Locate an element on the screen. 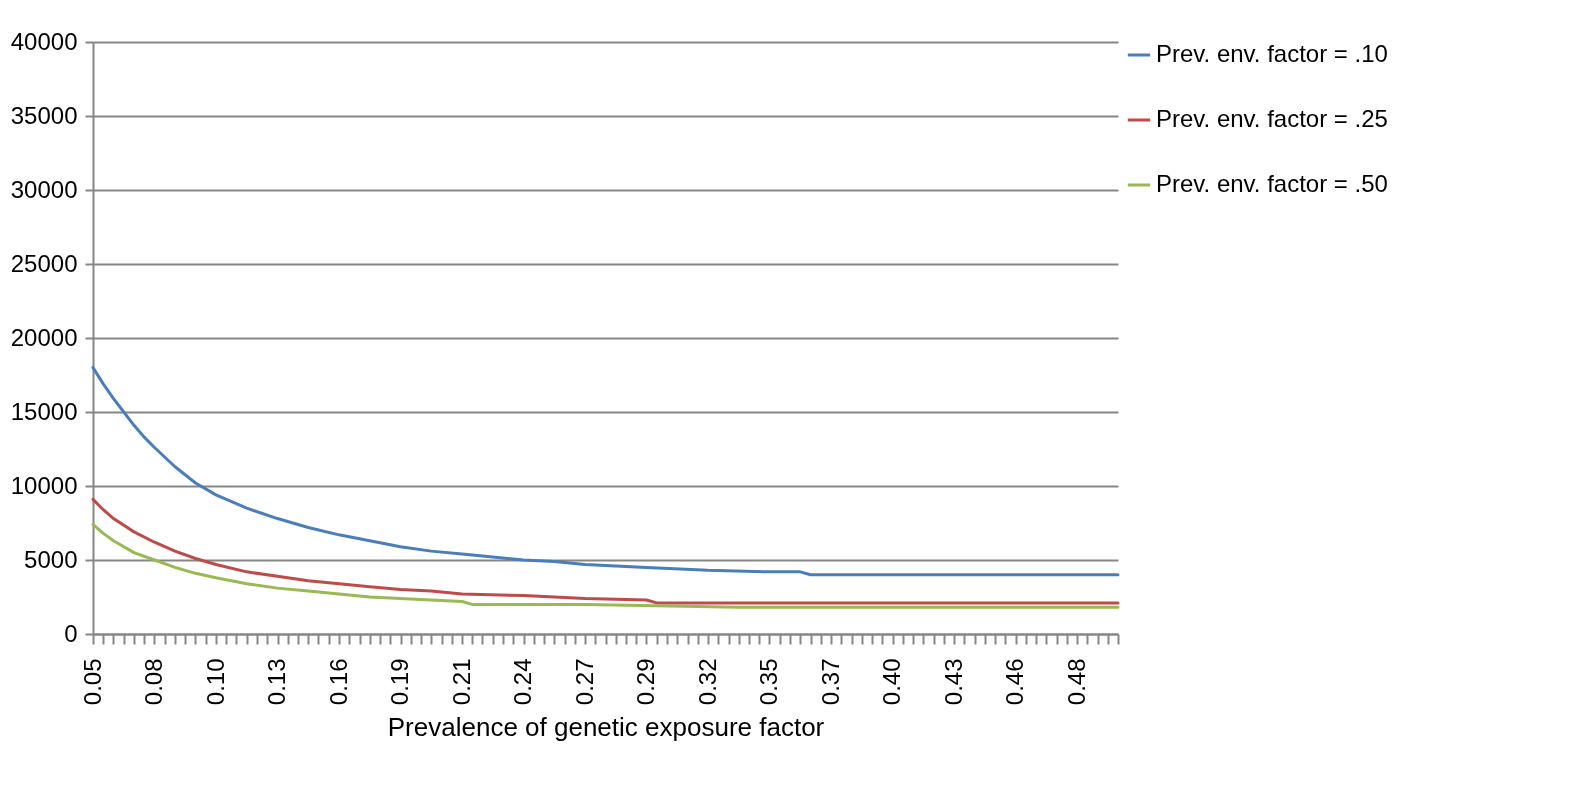  legend-label: Prev. env. factor = .50 is located at coordinates (1272, 183).